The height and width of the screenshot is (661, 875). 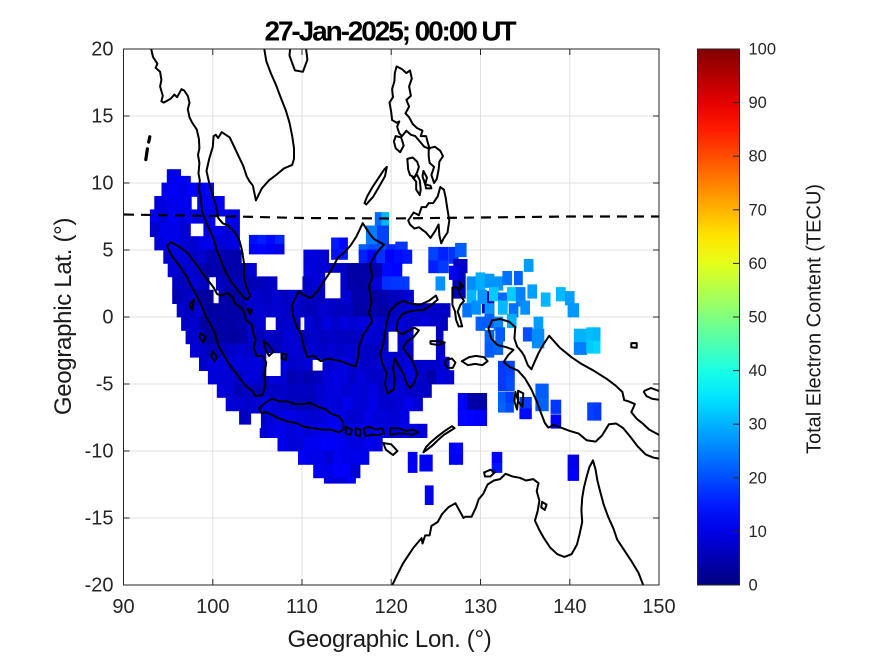 What do you see at coordinates (758, 371) in the screenshot?
I see `svg-text: 40` at bounding box center [758, 371].